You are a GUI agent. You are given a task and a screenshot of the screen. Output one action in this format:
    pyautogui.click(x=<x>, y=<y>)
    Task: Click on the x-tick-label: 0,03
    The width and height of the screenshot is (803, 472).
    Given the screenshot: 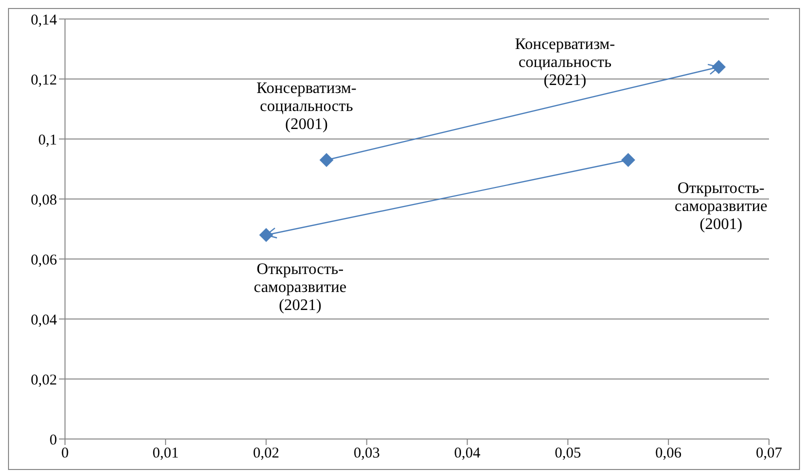 What is the action you would take?
    pyautogui.click(x=367, y=454)
    